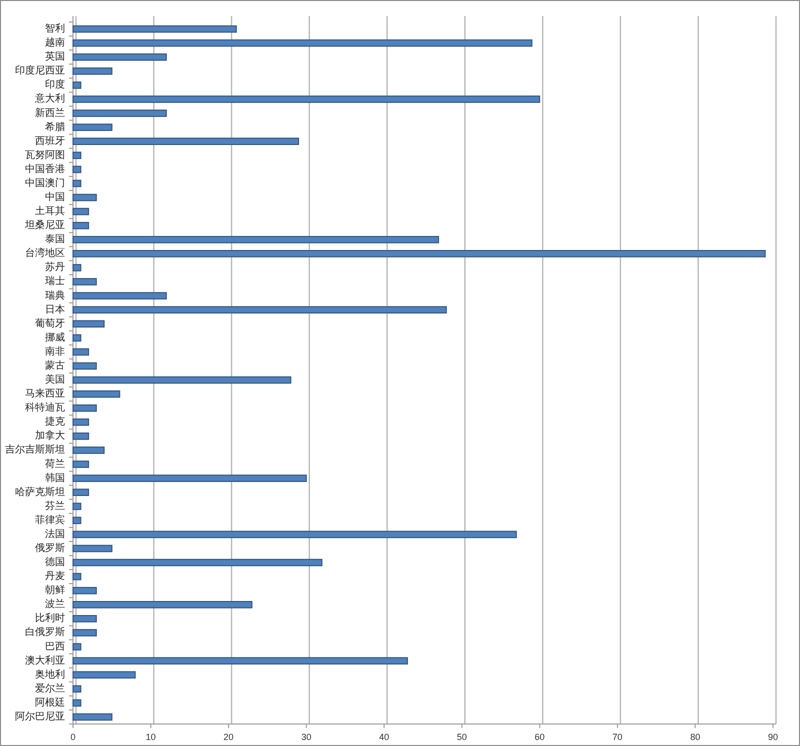 This screenshot has width=800, height=746. What do you see at coordinates (55, 267) in the screenshot?
I see `y-tick-label: 苏丹` at bounding box center [55, 267].